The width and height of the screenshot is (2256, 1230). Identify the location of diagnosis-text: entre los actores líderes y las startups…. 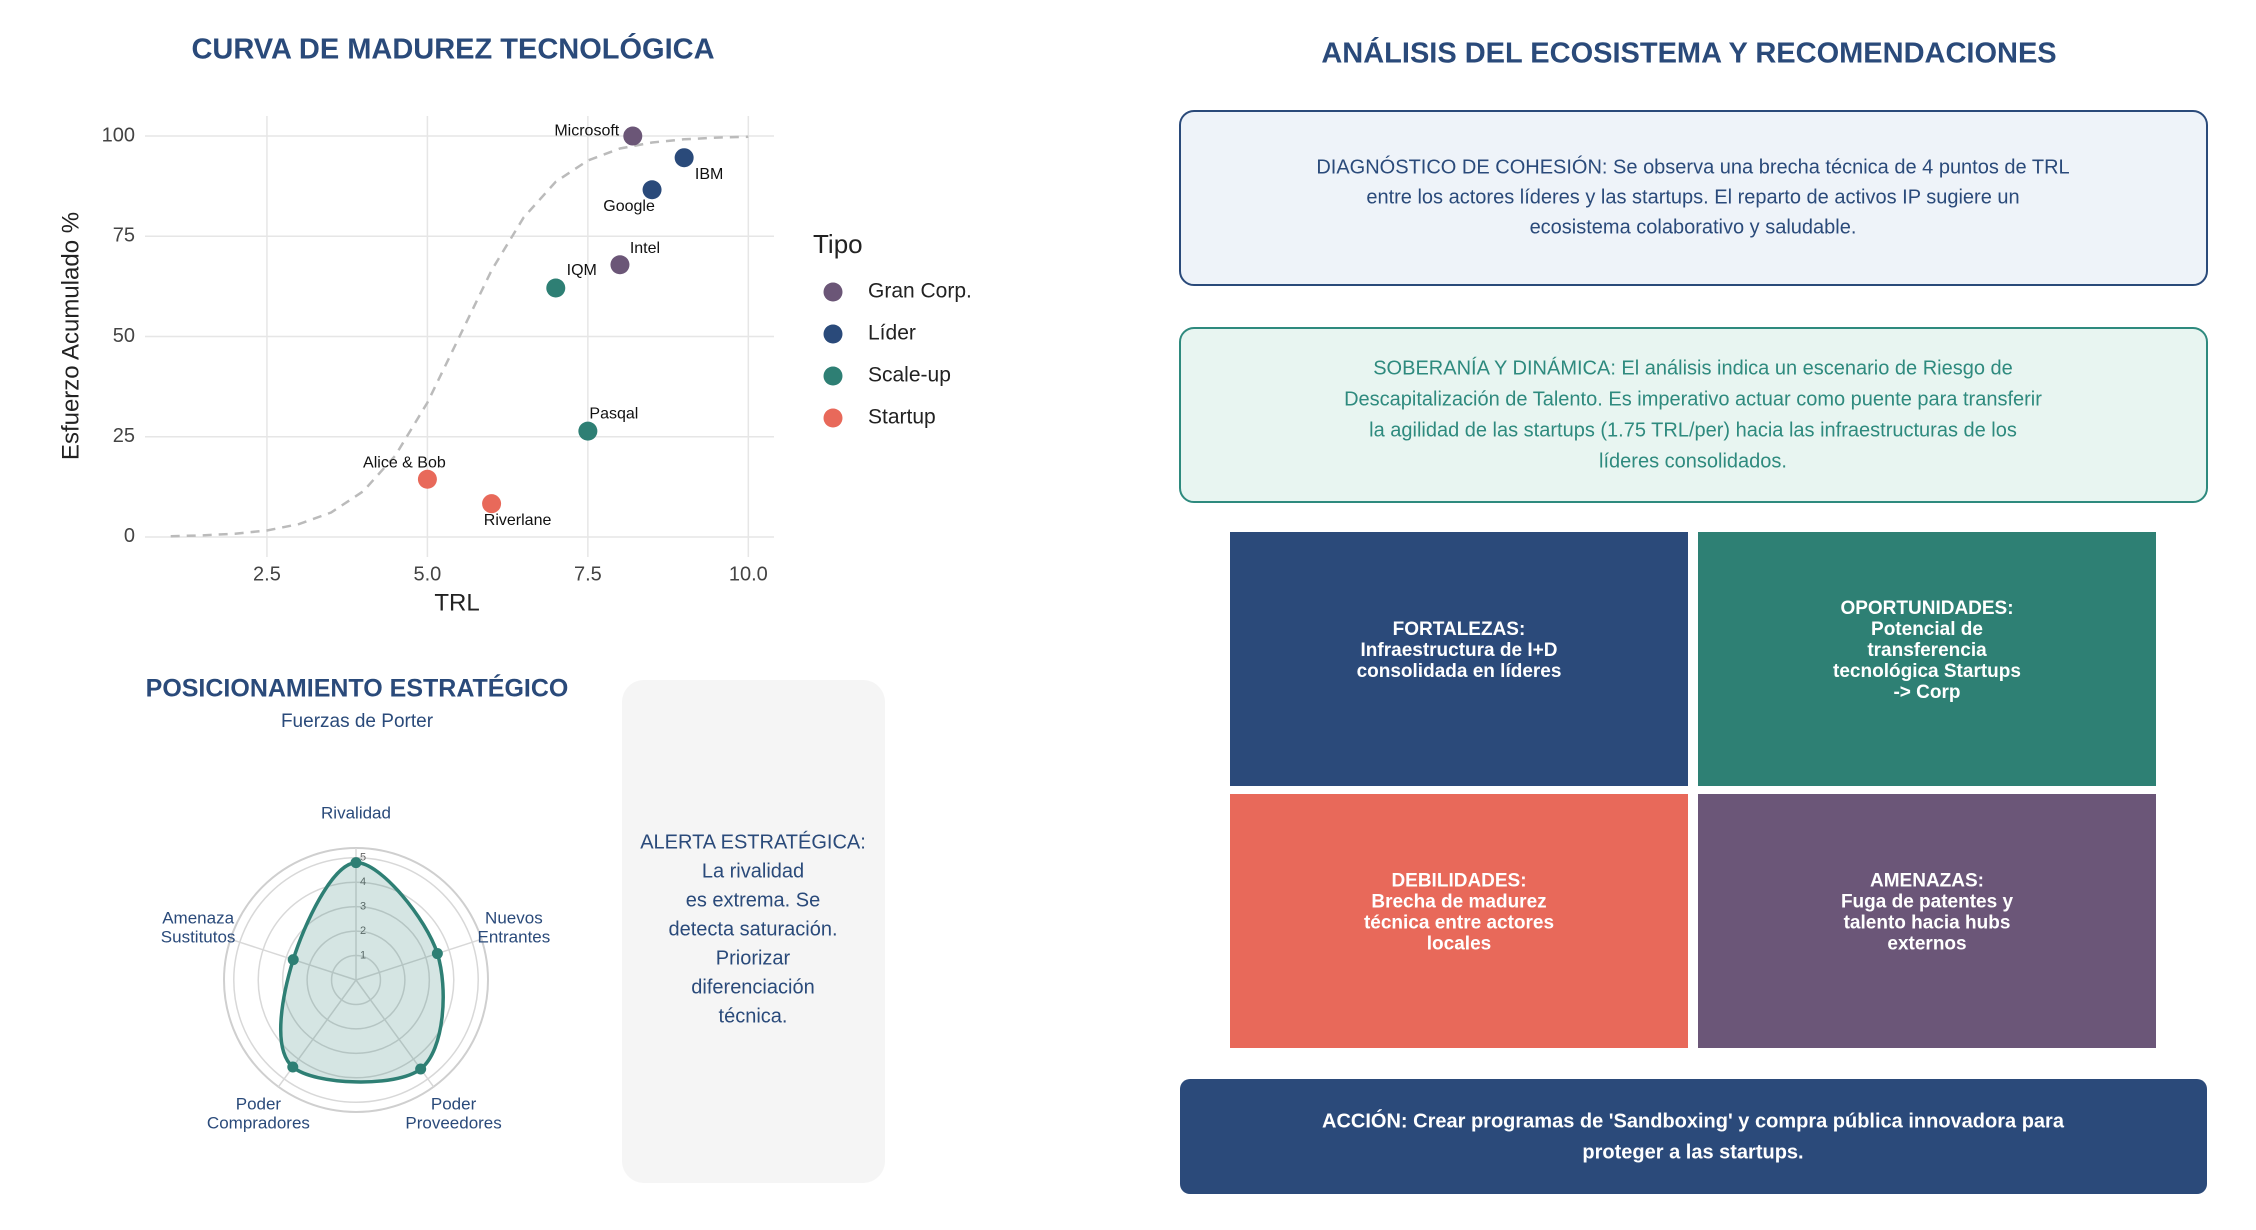
(1692, 197).